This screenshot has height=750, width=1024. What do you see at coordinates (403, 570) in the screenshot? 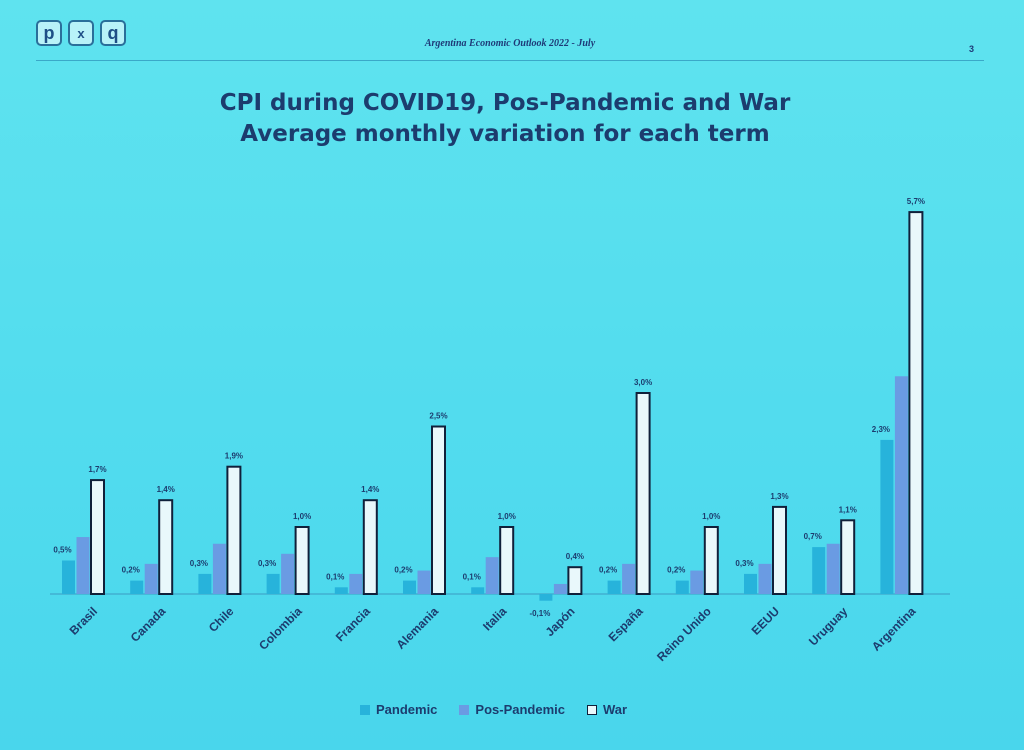
I see `data-label-pandemic-alemania: 0,2%` at bounding box center [403, 570].